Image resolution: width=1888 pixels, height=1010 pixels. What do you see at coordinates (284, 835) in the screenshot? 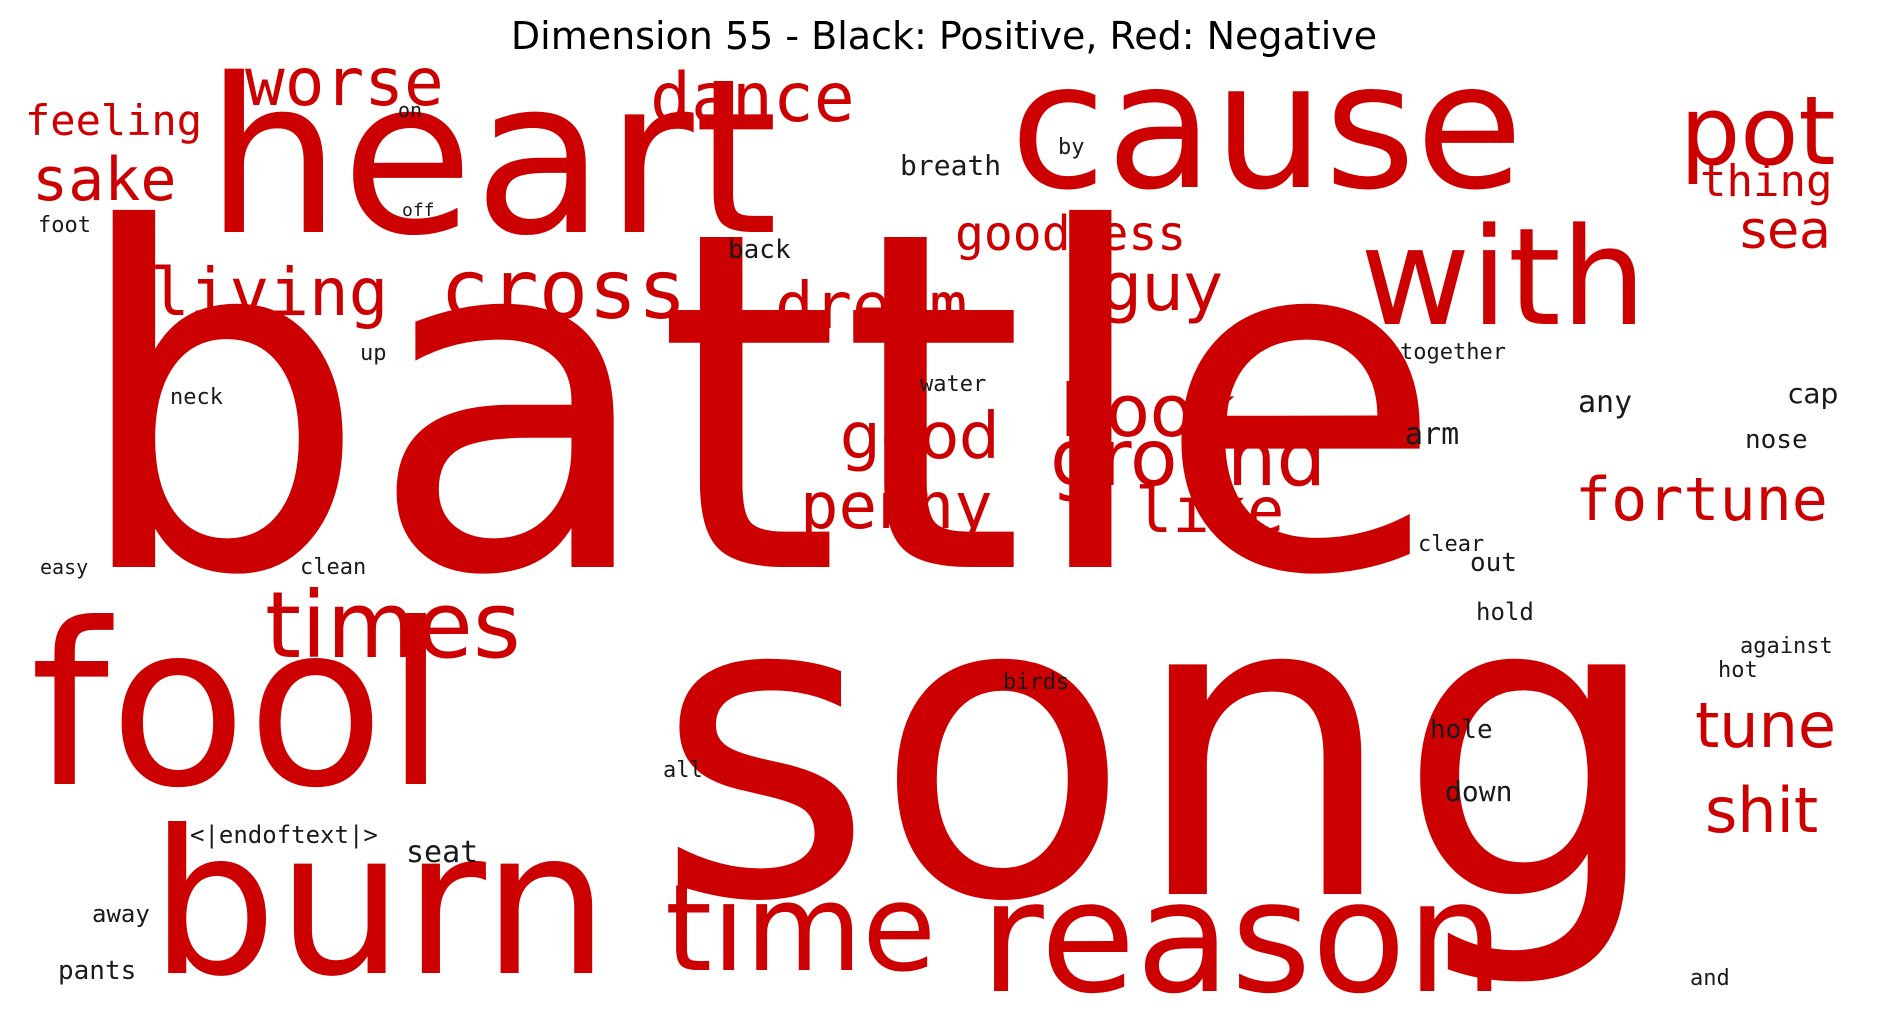
I see `word-endoftext: <|endoftext|>` at bounding box center [284, 835].